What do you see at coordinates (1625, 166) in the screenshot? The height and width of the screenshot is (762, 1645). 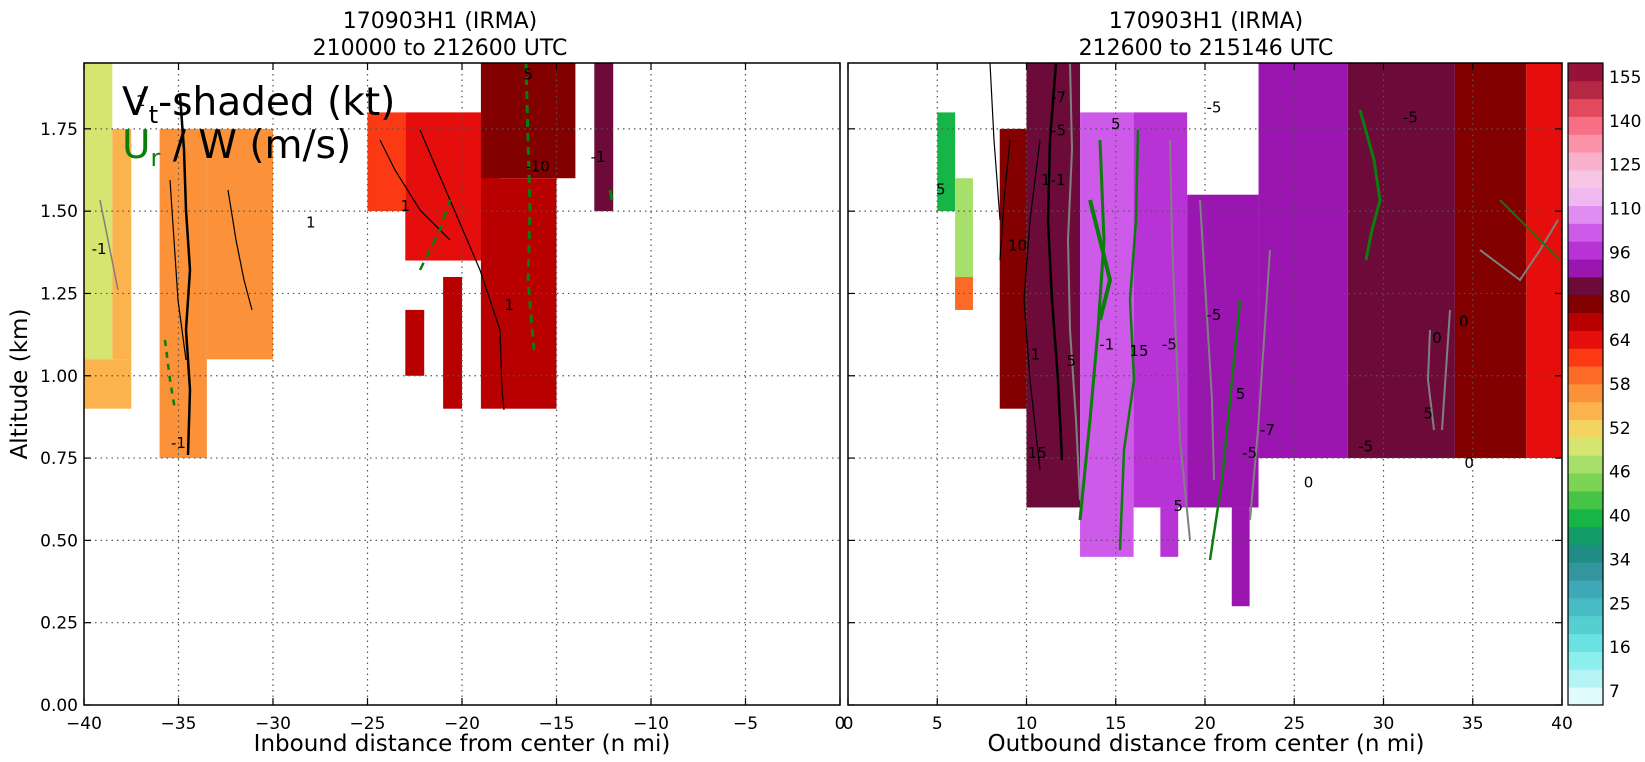 I see `colorbar-label: 125` at bounding box center [1625, 166].